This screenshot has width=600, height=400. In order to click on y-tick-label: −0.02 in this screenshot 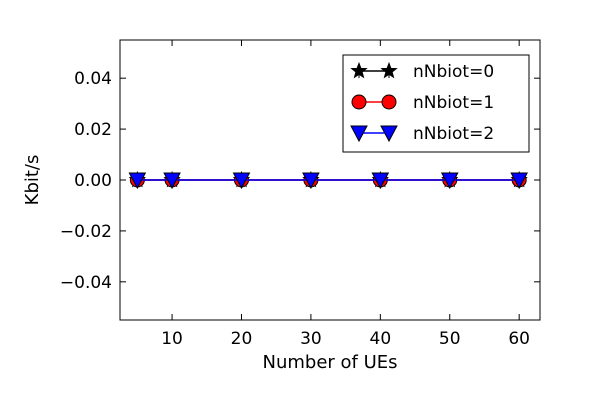, I will do `click(86, 232)`.